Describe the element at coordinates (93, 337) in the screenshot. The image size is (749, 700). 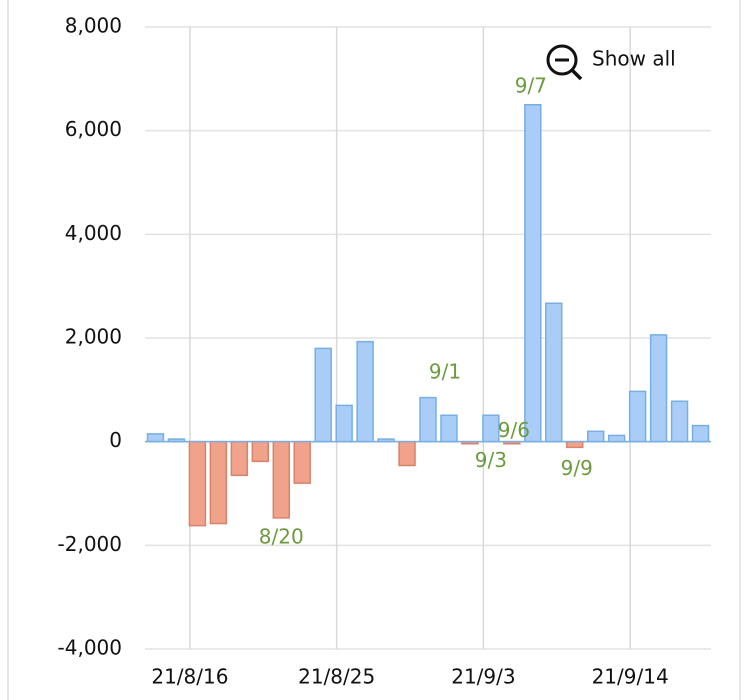
I see `y-tick-label: 2,000` at that location.